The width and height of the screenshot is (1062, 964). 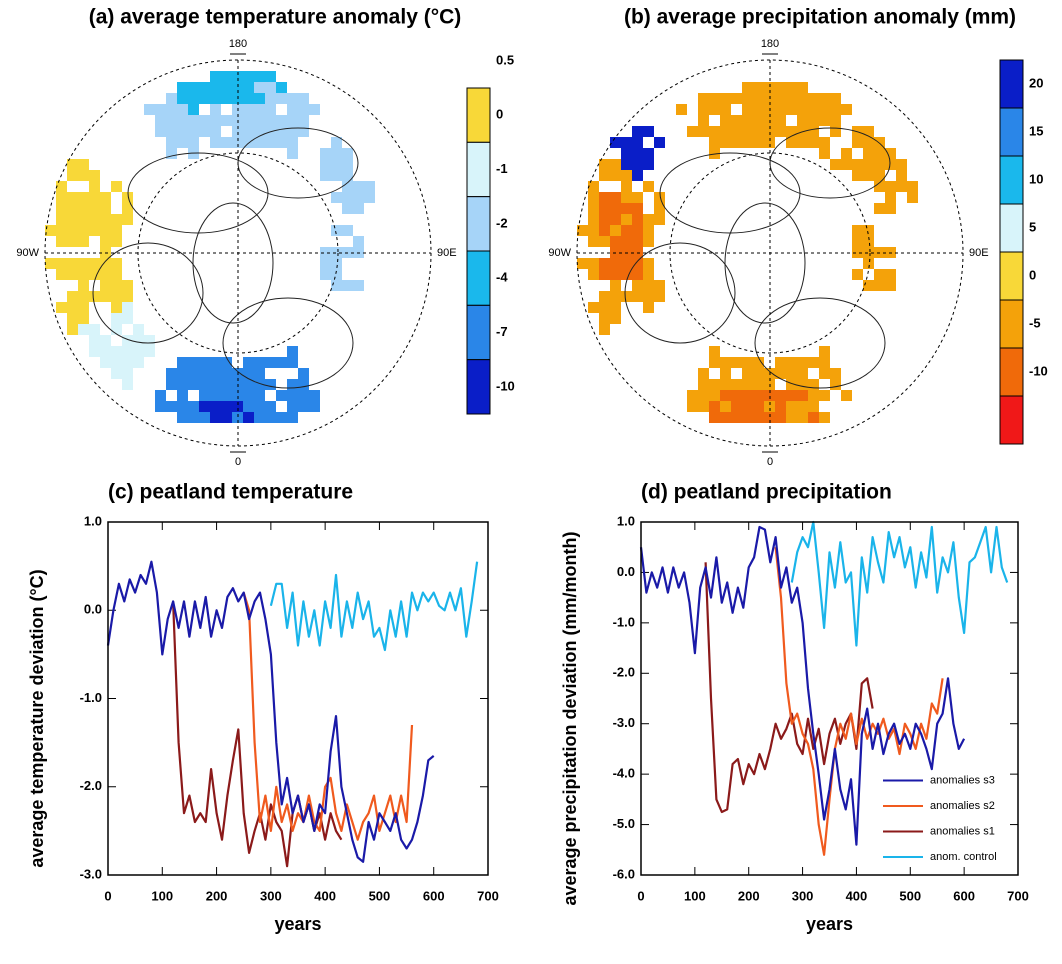 What do you see at coordinates (857, 895) in the screenshot?
I see `x-tick-label: 400` at bounding box center [857, 895].